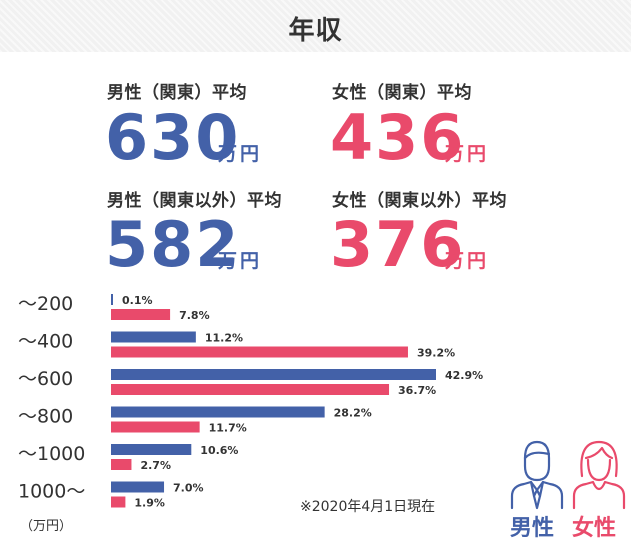  What do you see at coordinates (532, 528) in the screenshot?
I see `legend-label-male: 男性` at bounding box center [532, 528].